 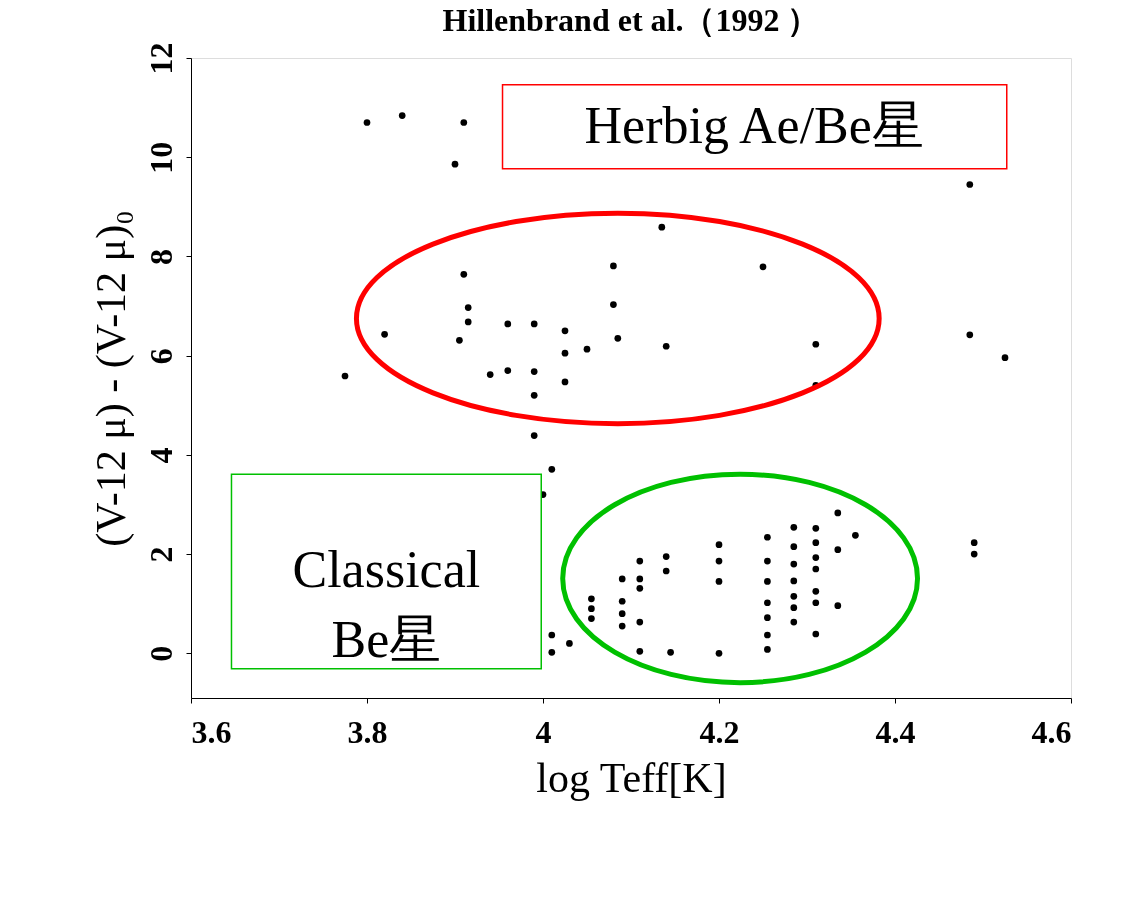 I want to click on x-tick-label: 4.4, so click(x=895, y=731).